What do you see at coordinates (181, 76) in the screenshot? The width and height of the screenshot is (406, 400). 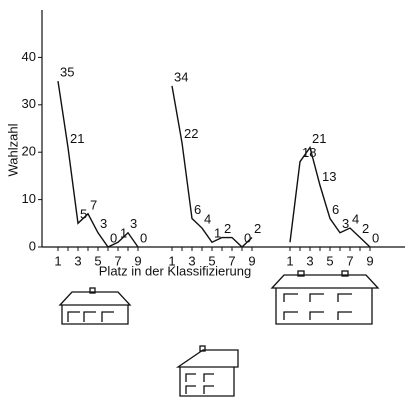 I see `data-label: 34` at bounding box center [181, 76].